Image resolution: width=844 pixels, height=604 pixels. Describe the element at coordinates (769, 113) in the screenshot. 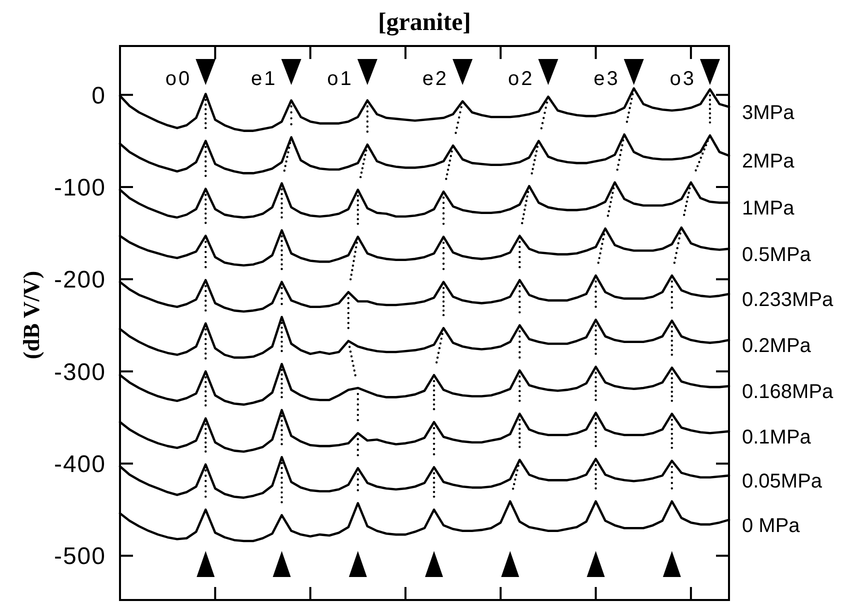

I see `legend-label: 3MPa` at that location.